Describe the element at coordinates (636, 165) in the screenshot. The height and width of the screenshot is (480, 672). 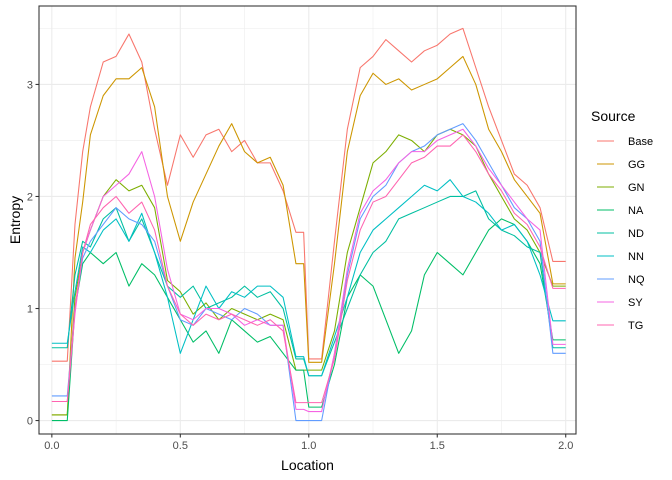
I see `legend-label: GG` at that location.